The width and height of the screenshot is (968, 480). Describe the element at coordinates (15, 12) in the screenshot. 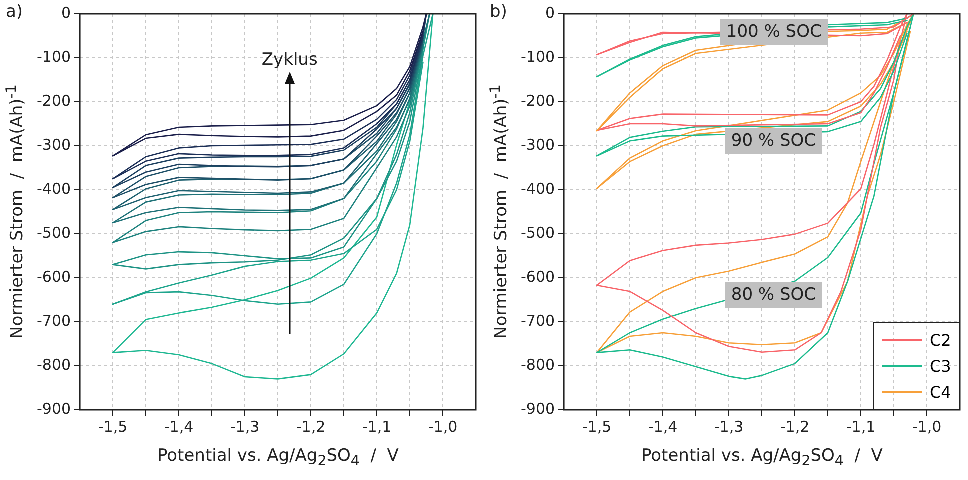

I see `text: a)` at that location.